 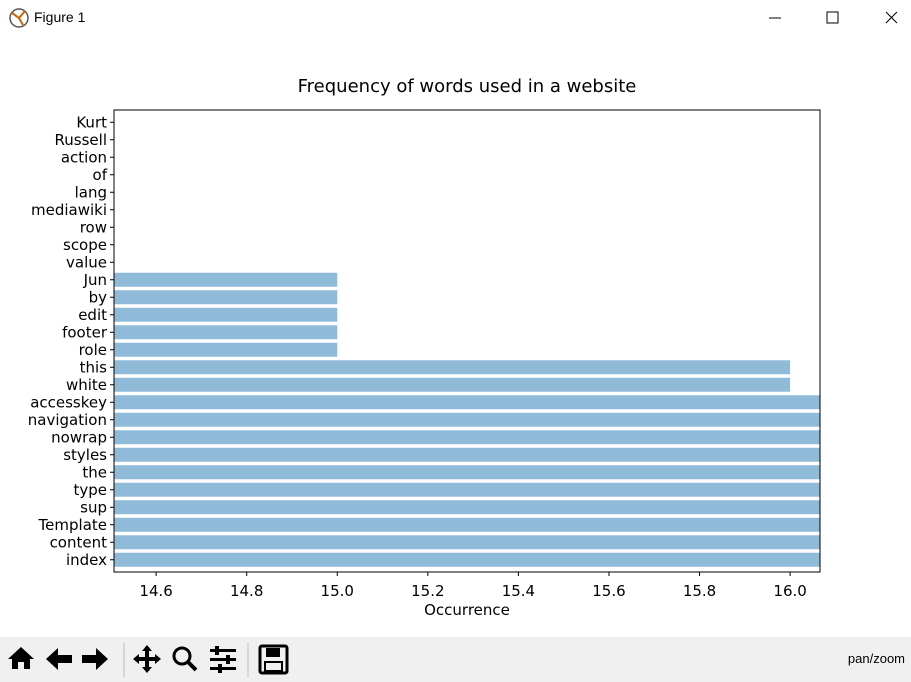 What do you see at coordinates (467, 610) in the screenshot?
I see `x-axis-label: Occurrence` at bounding box center [467, 610].